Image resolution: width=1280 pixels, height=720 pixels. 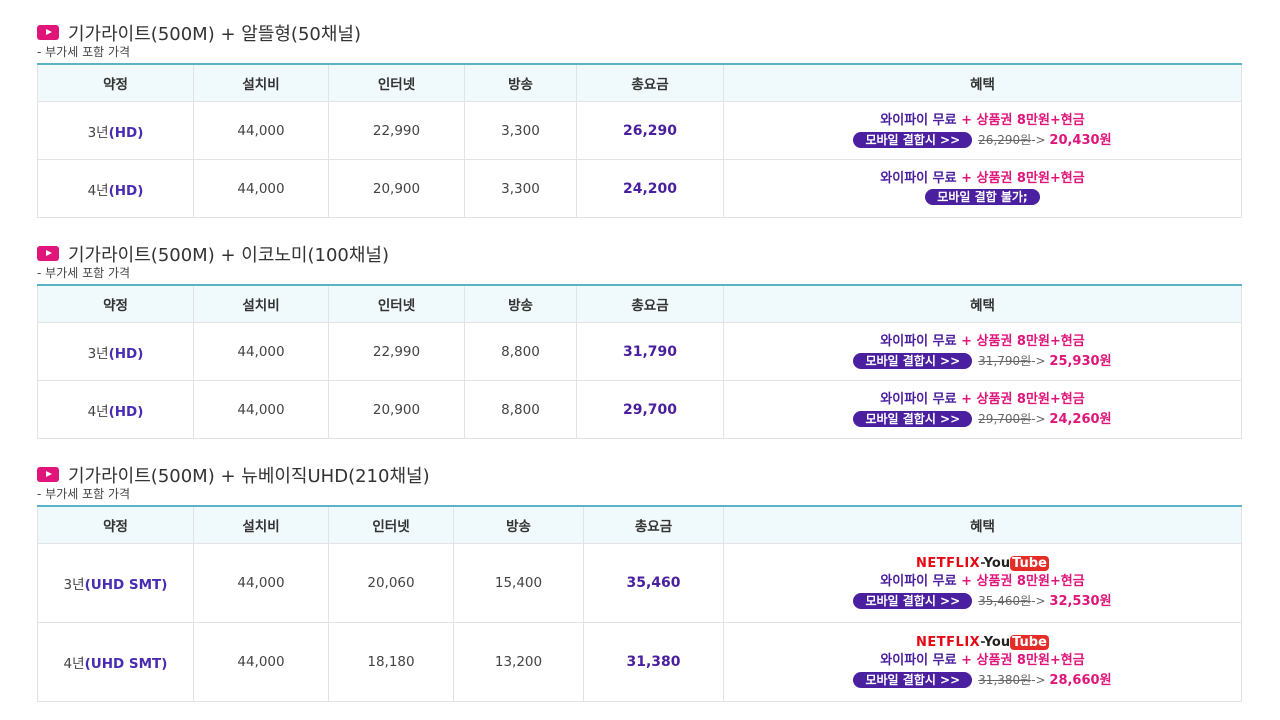 What do you see at coordinates (639, 474) in the screenshot?
I see `section-title: 기가라이트(500M) + 뉴베이직UHD(210채널)` at bounding box center [639, 474].